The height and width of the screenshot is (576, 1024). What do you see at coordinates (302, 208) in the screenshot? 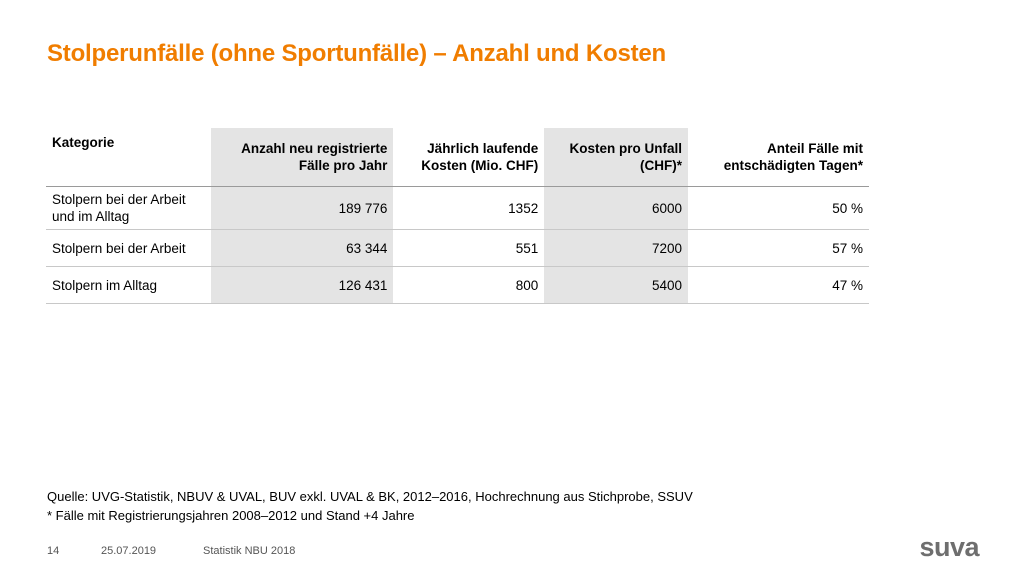
I see `row-anzahl: 189 776` at bounding box center [302, 208].